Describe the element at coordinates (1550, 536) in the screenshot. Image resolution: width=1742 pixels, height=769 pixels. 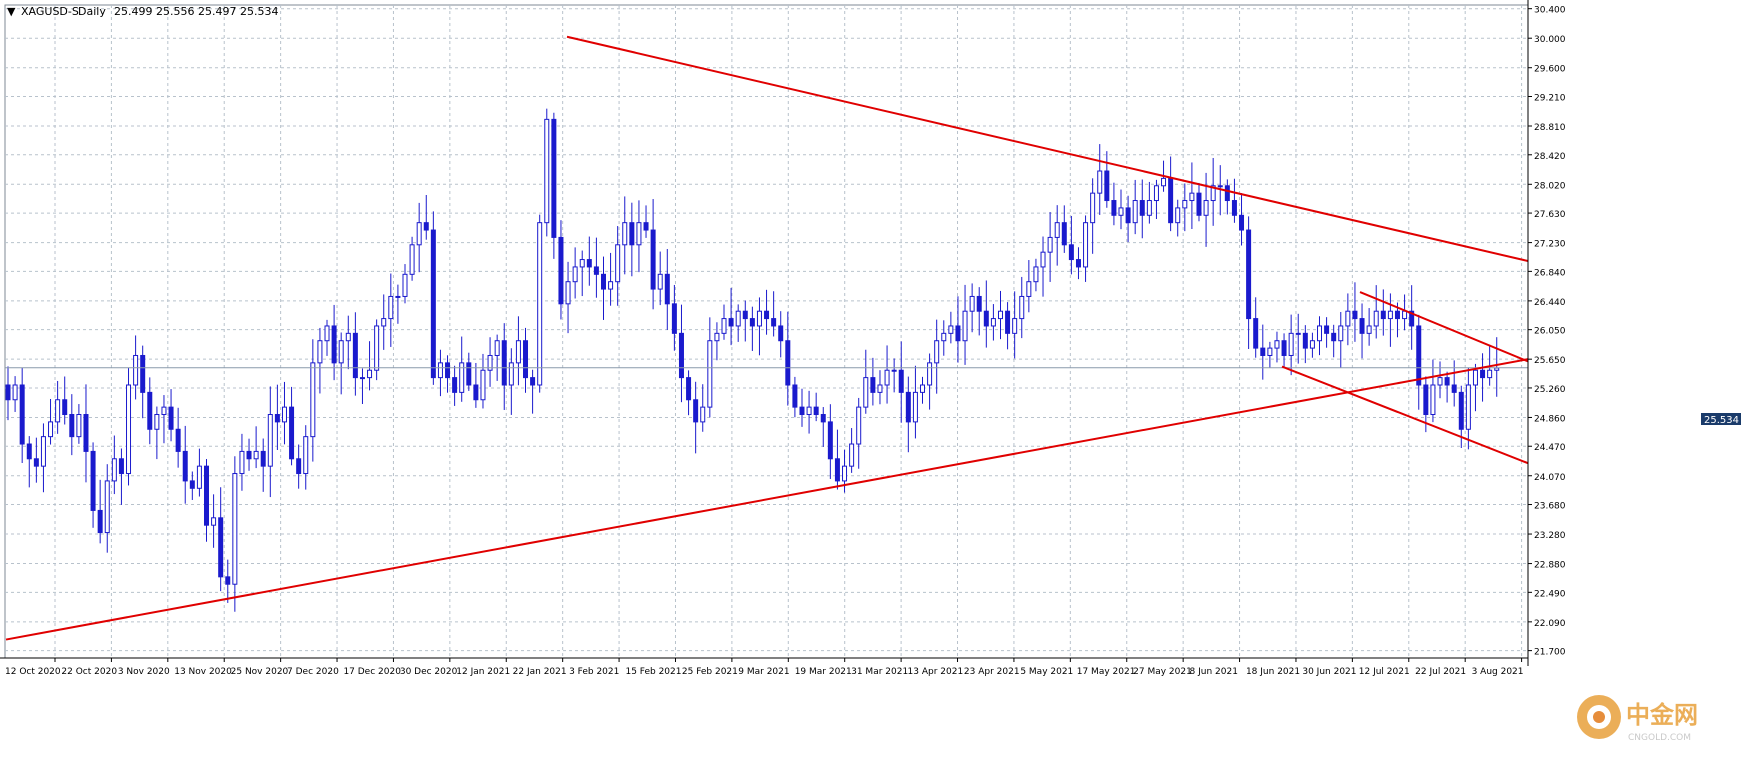
I see `y-tick-label: 23.280` at that location.